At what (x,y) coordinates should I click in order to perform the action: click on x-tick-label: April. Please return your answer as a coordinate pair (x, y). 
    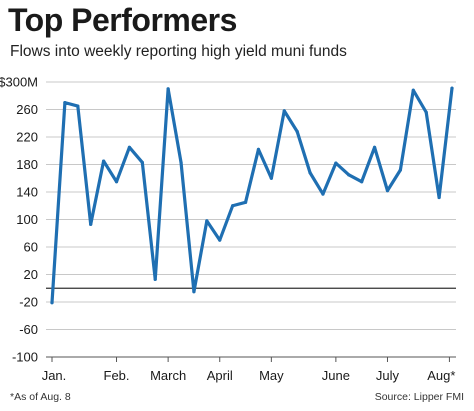
    Looking at the image, I should click on (220, 375).